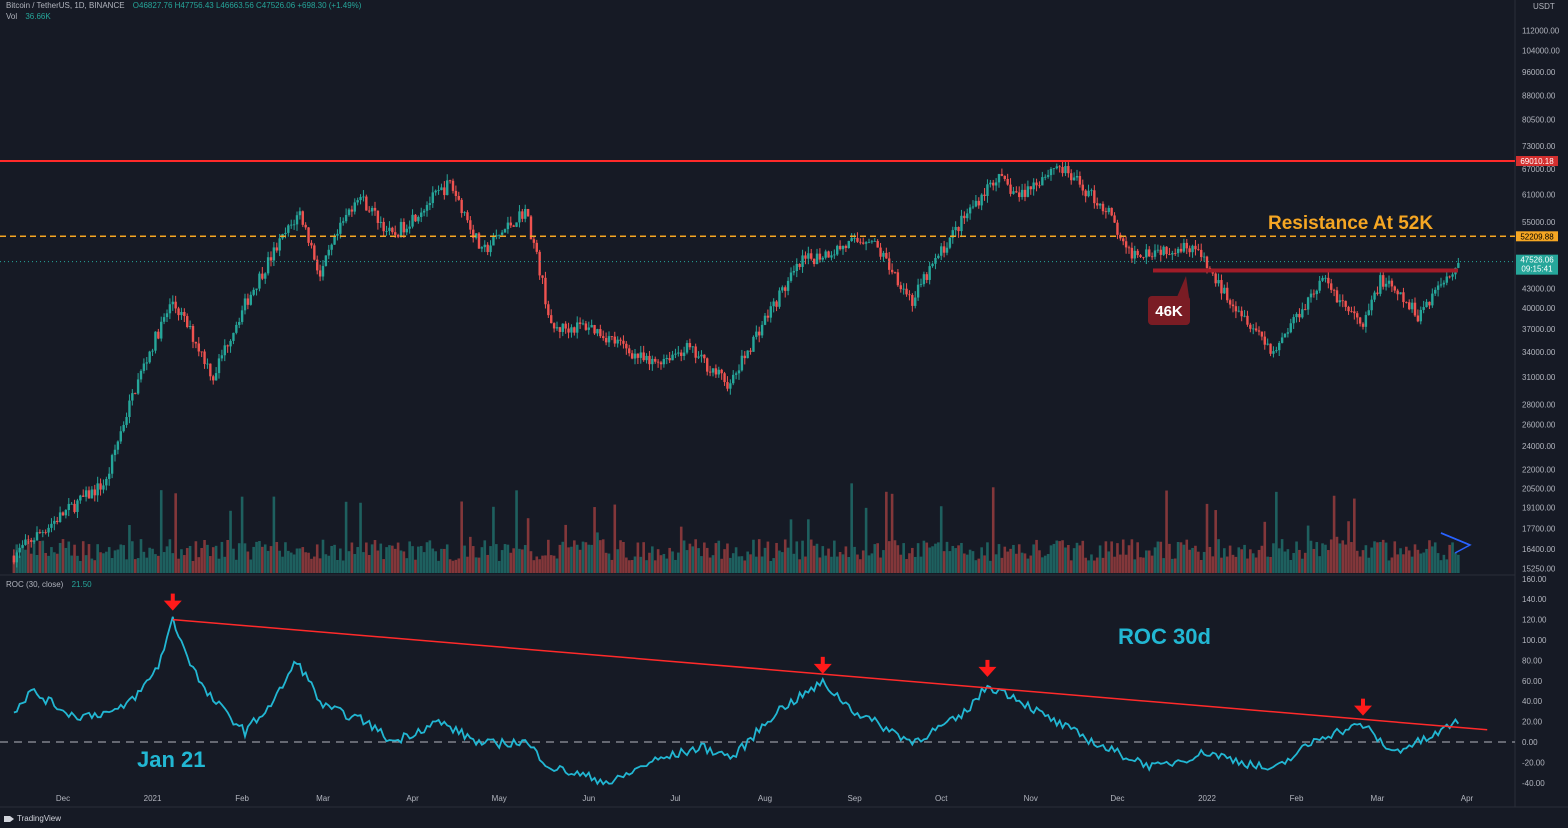 The width and height of the screenshot is (1568, 828). Describe the element at coordinates (32, 818) in the screenshot. I see `tradingview-logo: TradingView` at that location.